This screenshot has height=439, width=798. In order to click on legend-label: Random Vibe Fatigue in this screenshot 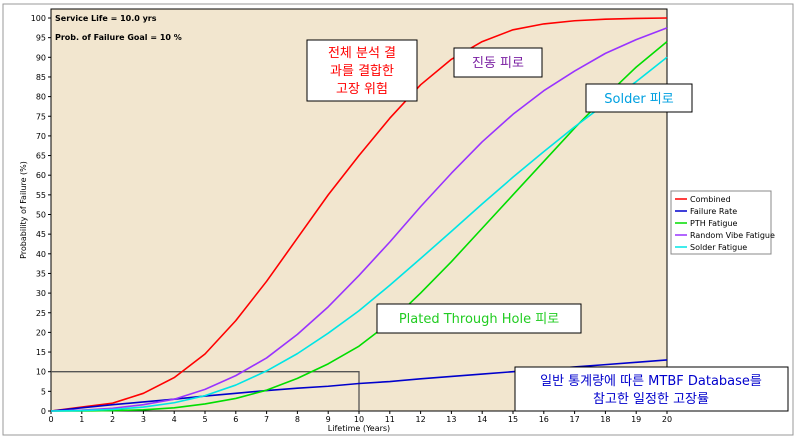, I will do `click(732, 235)`.